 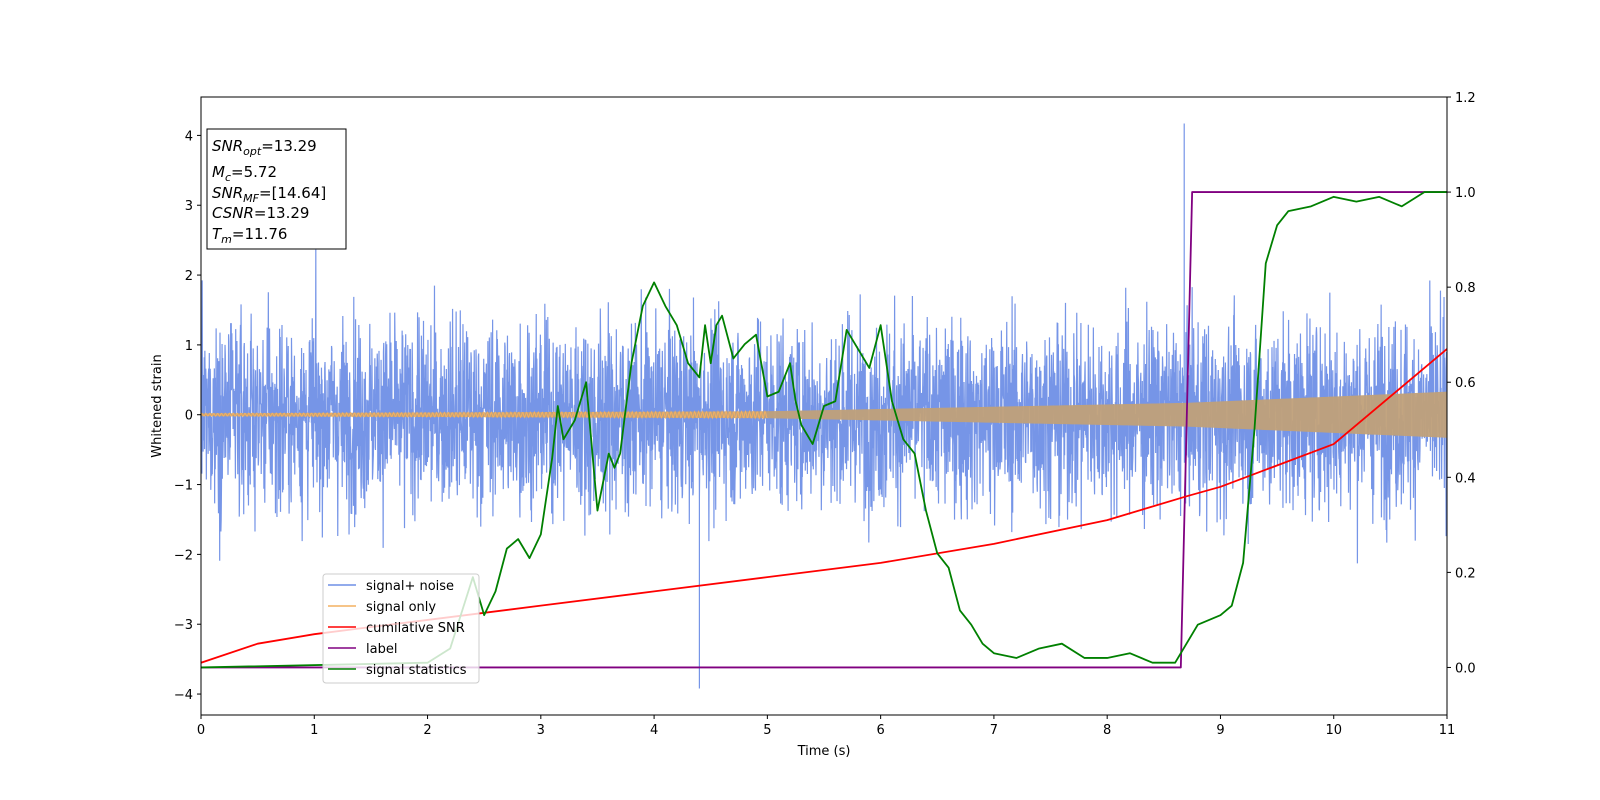 I want to click on csnr-value: 13.29, so click(x=288, y=213).